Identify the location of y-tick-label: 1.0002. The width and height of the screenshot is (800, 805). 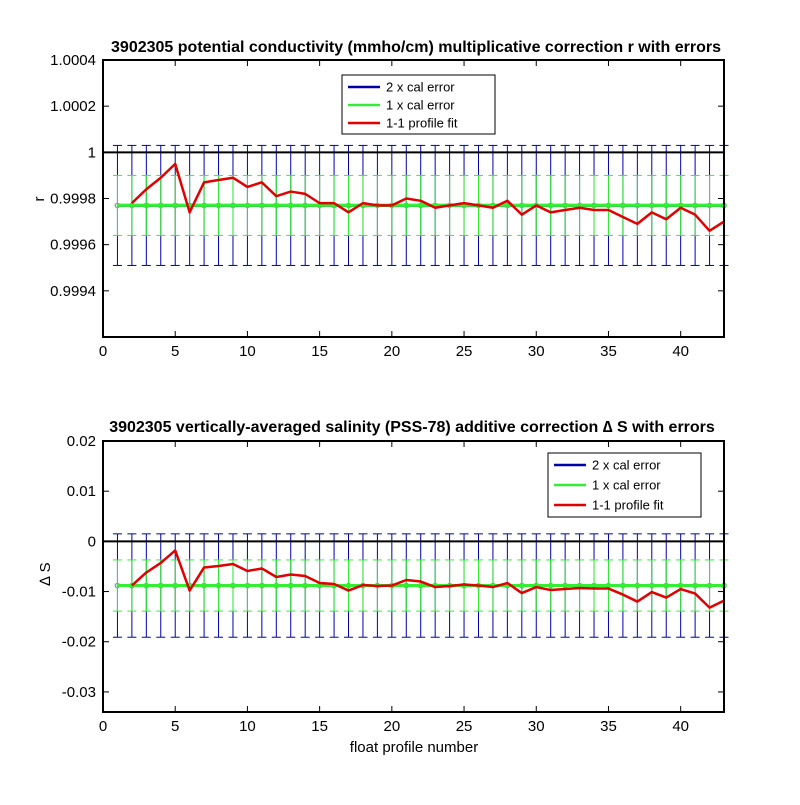
(73, 106).